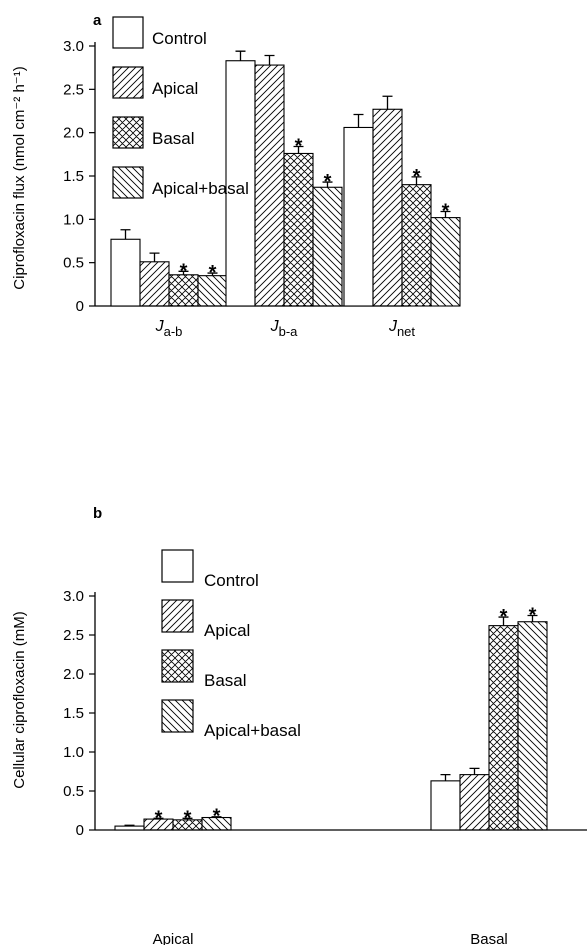  Describe the element at coordinates (97, 513) in the screenshot. I see `panel-label-b: b` at that location.